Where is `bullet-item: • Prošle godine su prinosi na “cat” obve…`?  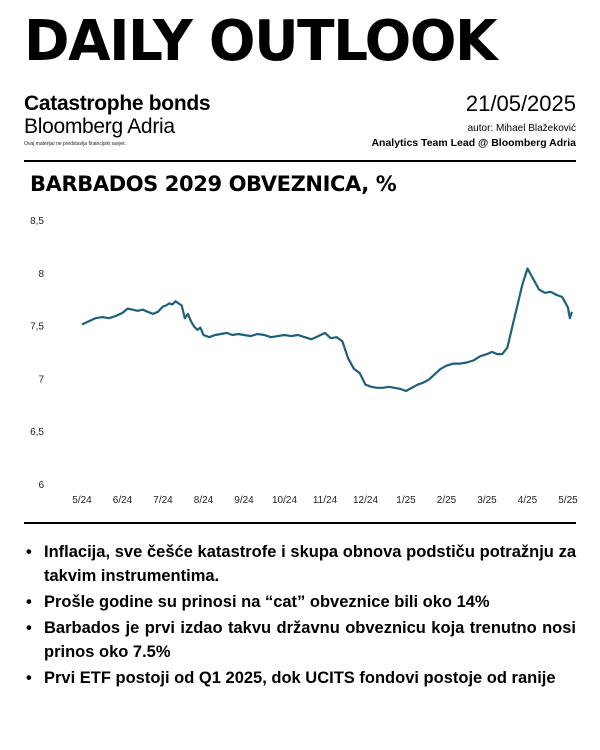
bullet-item: • Prošle godine su prinosi na “cat” obve… is located at coordinates (300, 602).